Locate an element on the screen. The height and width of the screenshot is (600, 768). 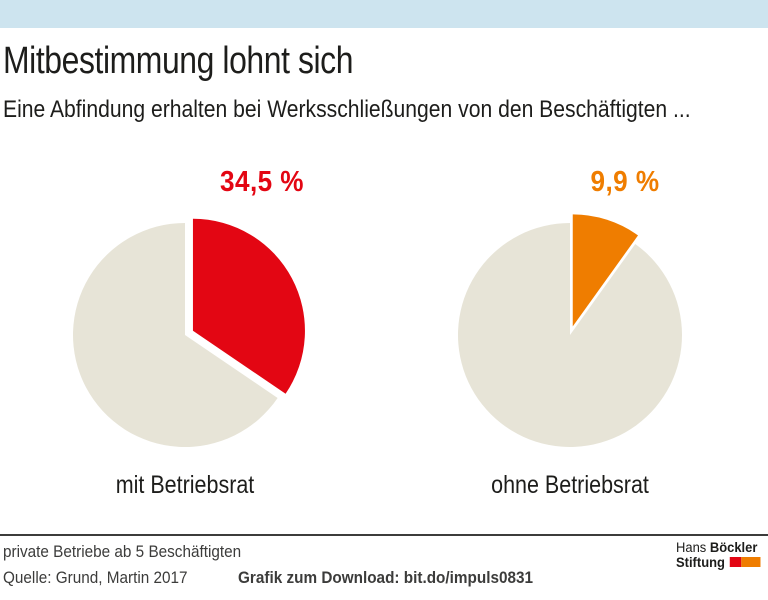
footer-download-link: Grafik zum Download: bit.do/impuls0831 is located at coordinates (385, 577).